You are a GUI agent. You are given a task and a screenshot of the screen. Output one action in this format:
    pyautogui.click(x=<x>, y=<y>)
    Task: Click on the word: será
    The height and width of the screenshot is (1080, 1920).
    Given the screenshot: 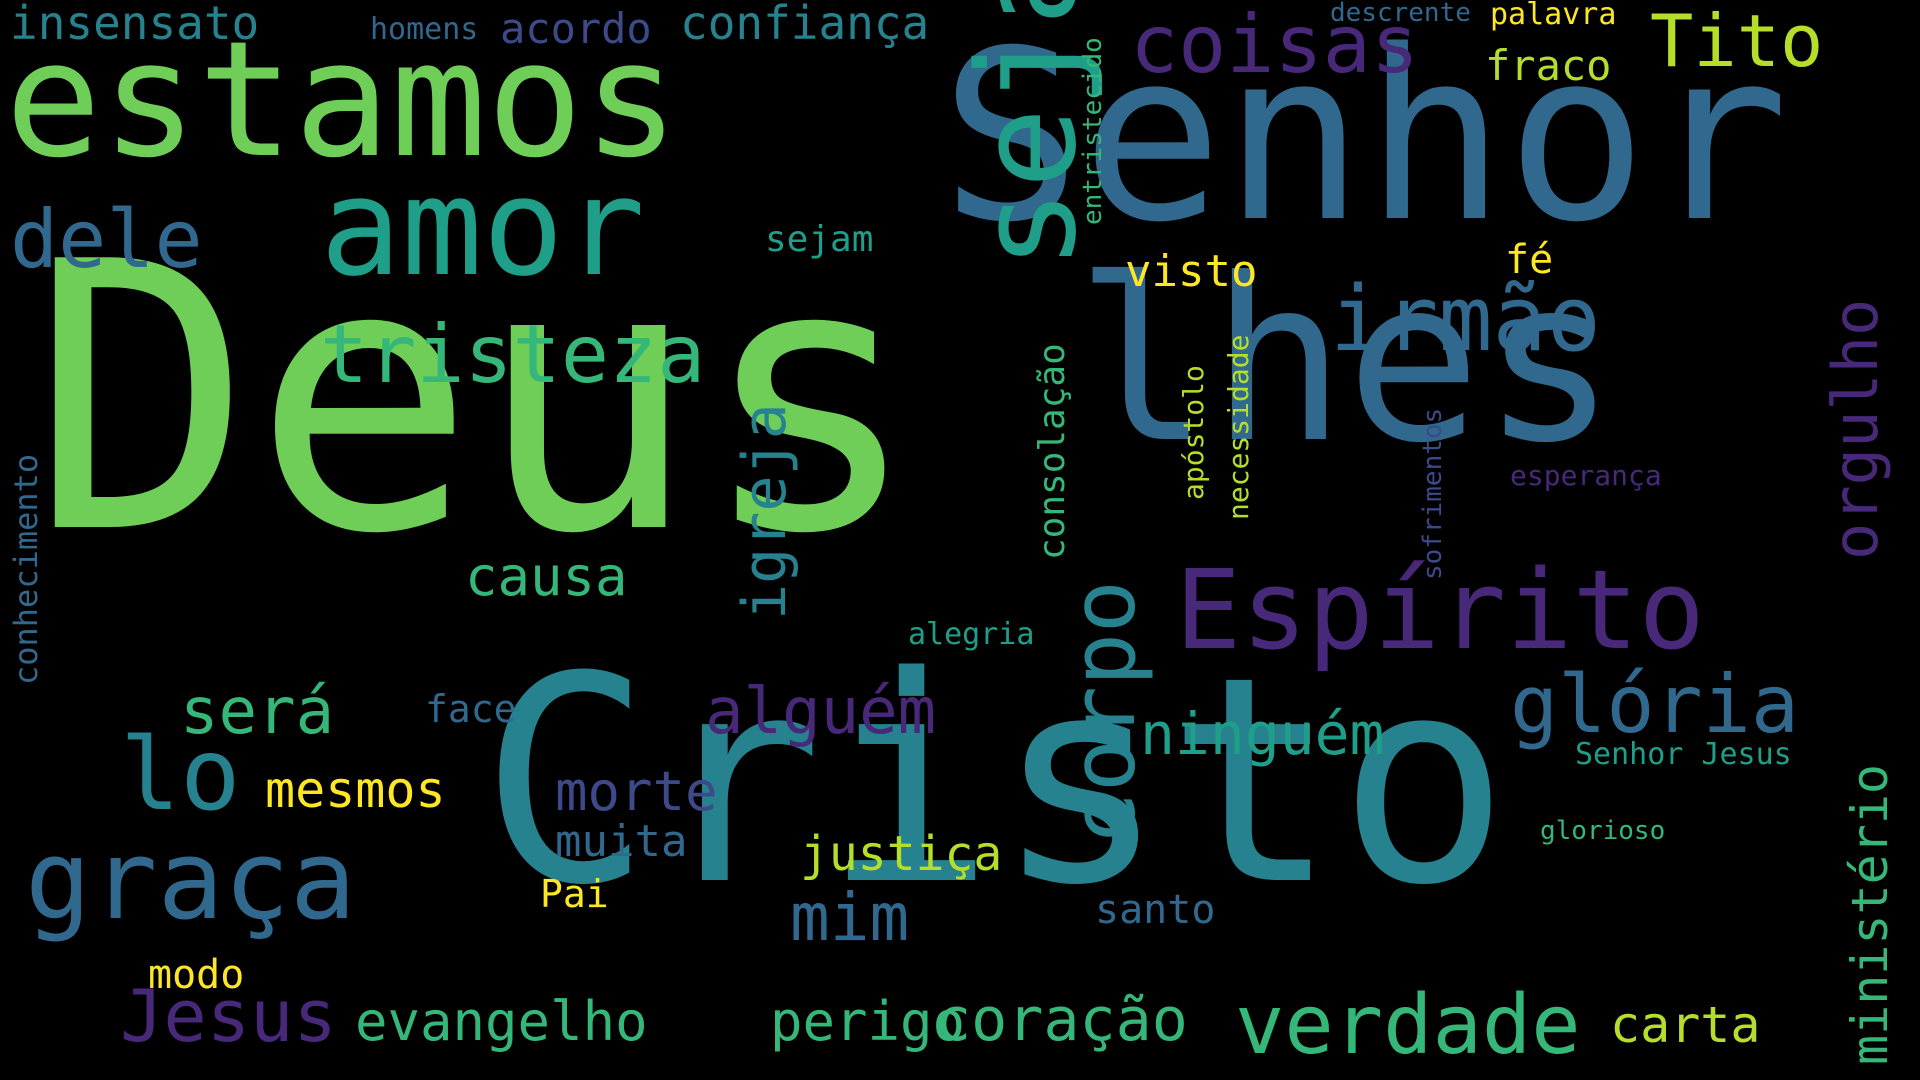 What is the action you would take?
    pyautogui.click(x=257, y=712)
    